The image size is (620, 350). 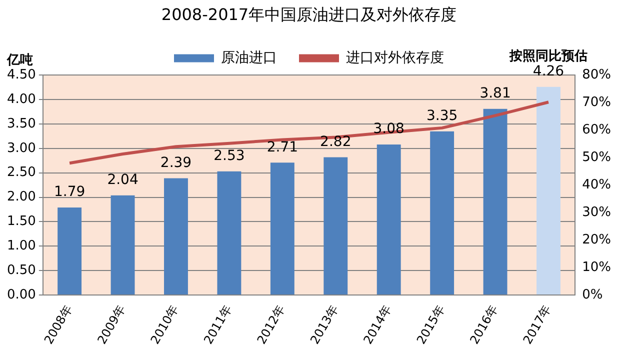 What do you see at coordinates (597, 75) in the screenshot?
I see `y2-tick-label: 80%` at bounding box center [597, 75].